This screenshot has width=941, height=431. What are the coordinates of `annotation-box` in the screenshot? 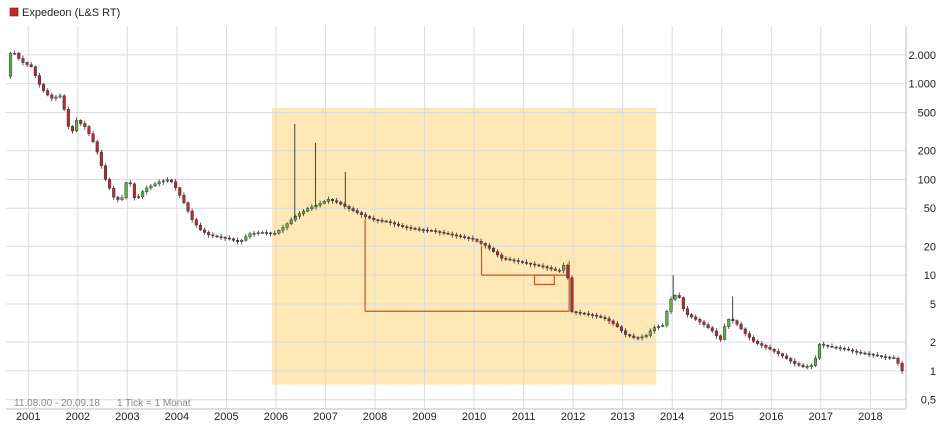 It's located at (544, 280).